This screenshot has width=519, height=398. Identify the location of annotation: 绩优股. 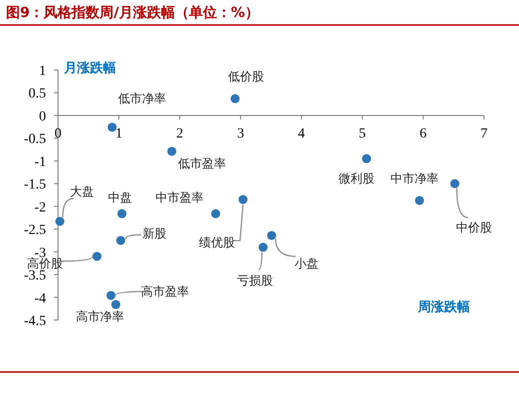
(217, 243).